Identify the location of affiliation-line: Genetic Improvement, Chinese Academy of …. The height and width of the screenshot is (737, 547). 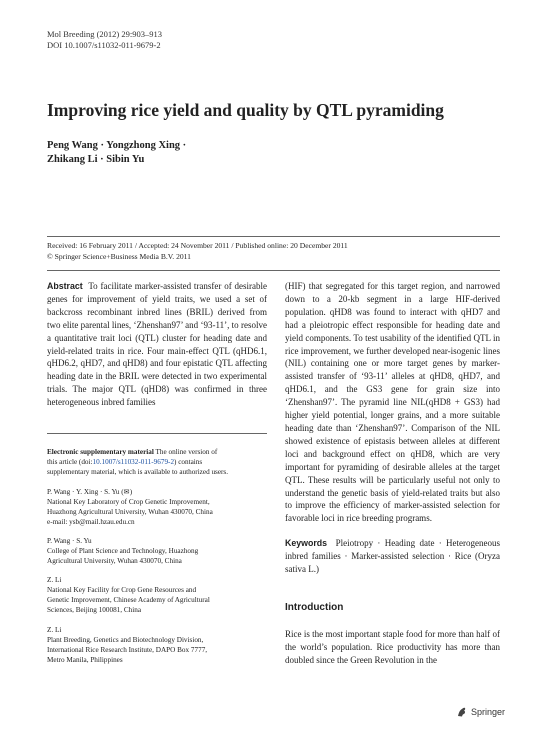
(128, 599).